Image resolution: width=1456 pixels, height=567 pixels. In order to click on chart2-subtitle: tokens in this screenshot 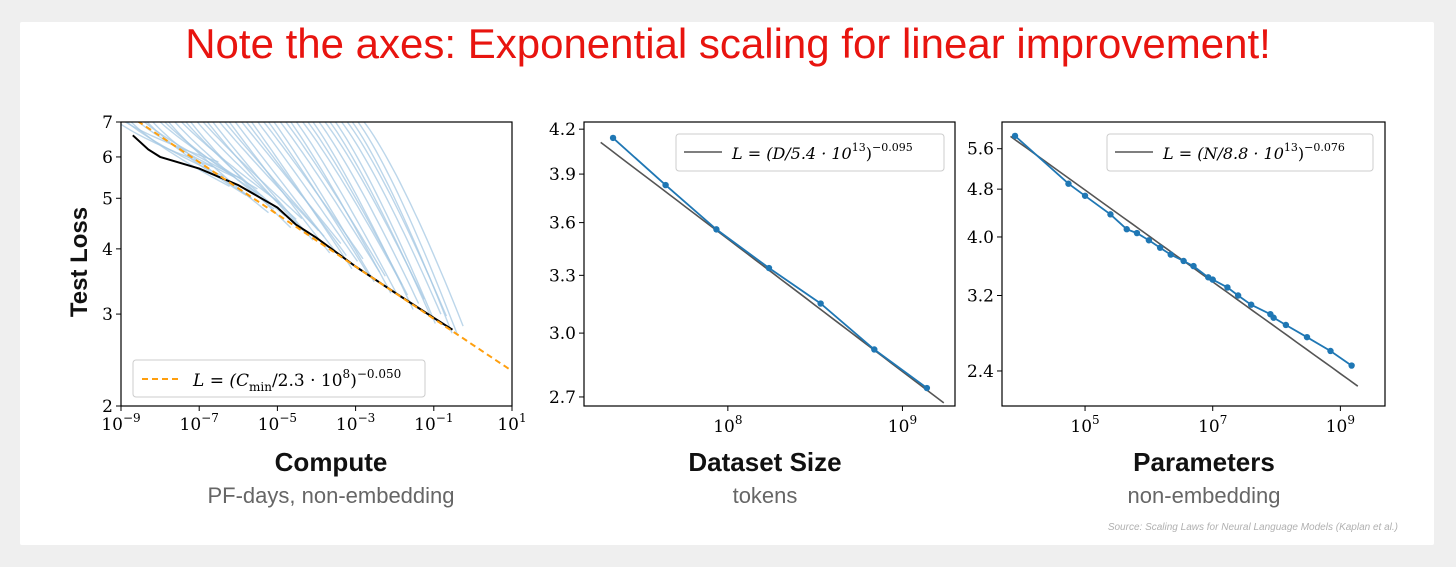, I will do `click(765, 495)`.